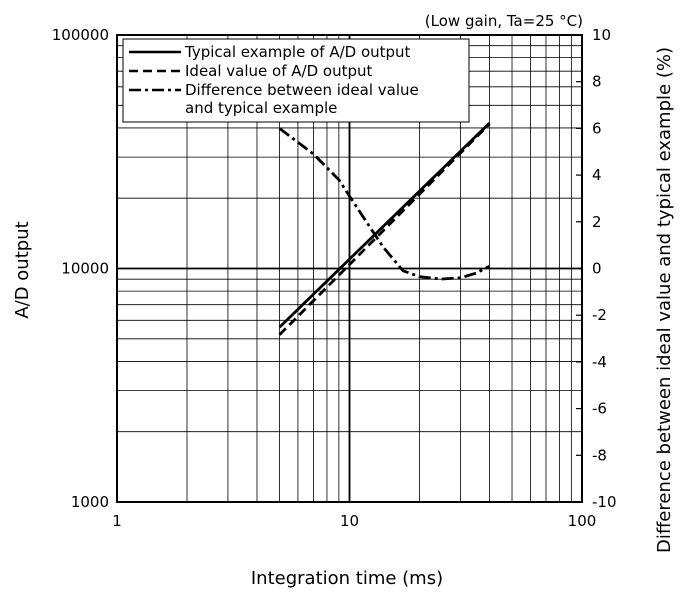 The height and width of the screenshot is (596, 690). Describe the element at coordinates (597, 269) in the screenshot. I see `y2-tick-label: 0` at that location.